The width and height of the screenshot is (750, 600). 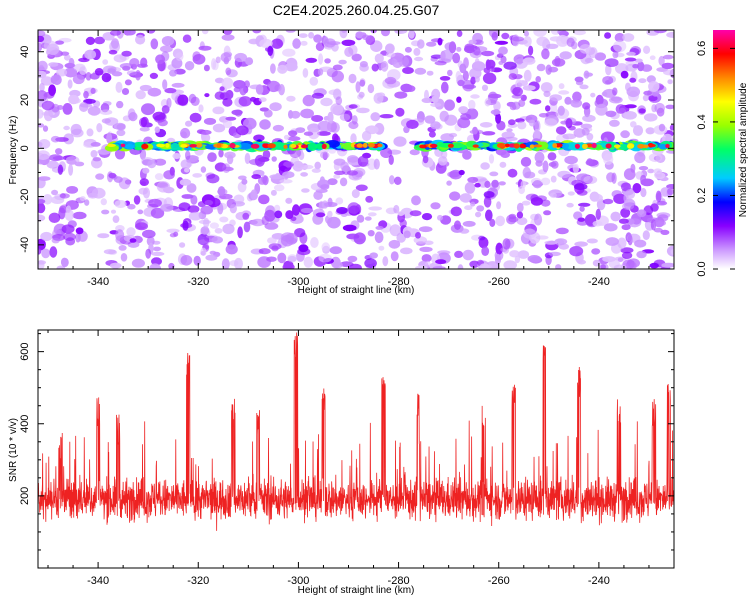 I want to click on signal-cell, so click(x=543, y=145).